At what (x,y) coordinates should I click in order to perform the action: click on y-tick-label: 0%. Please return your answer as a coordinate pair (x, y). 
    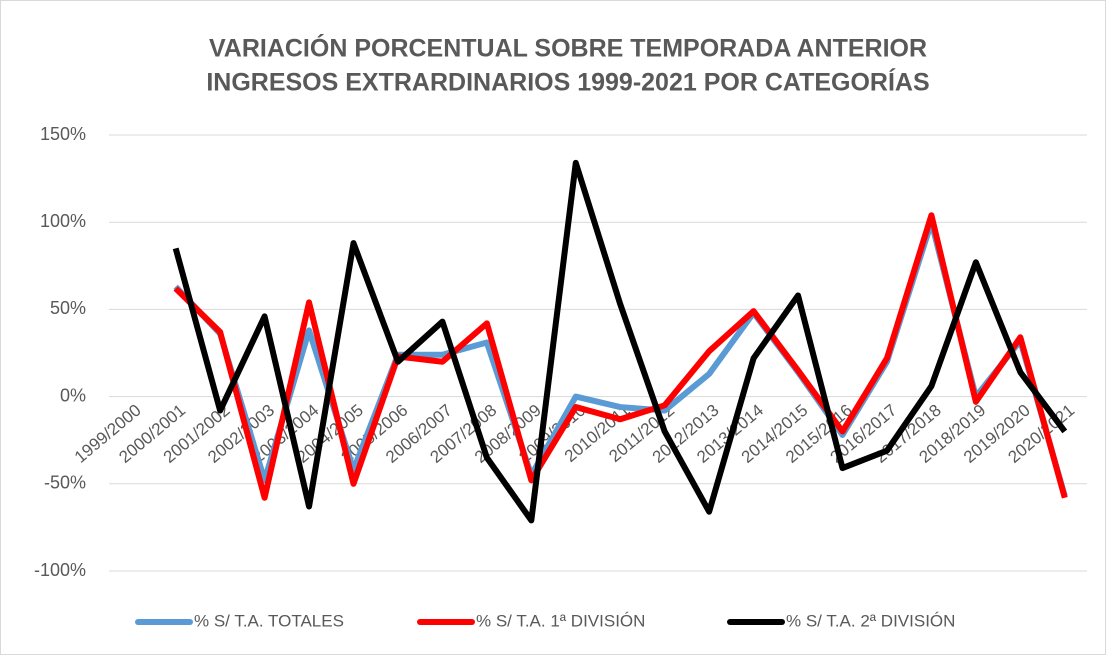
    Looking at the image, I should click on (73, 395).